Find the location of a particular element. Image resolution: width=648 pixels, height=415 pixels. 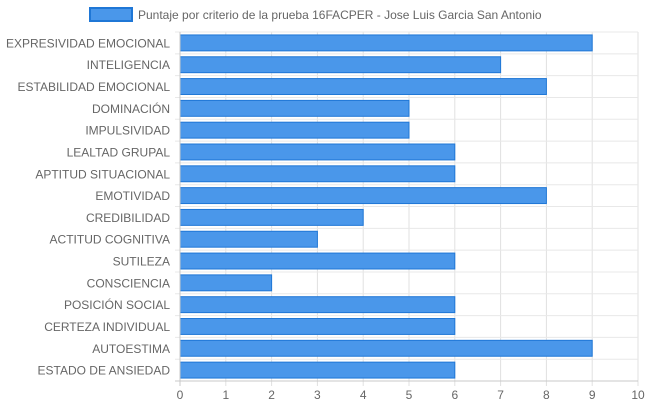

category-label: POSICIÓN SOCIAL is located at coordinates (117, 304).